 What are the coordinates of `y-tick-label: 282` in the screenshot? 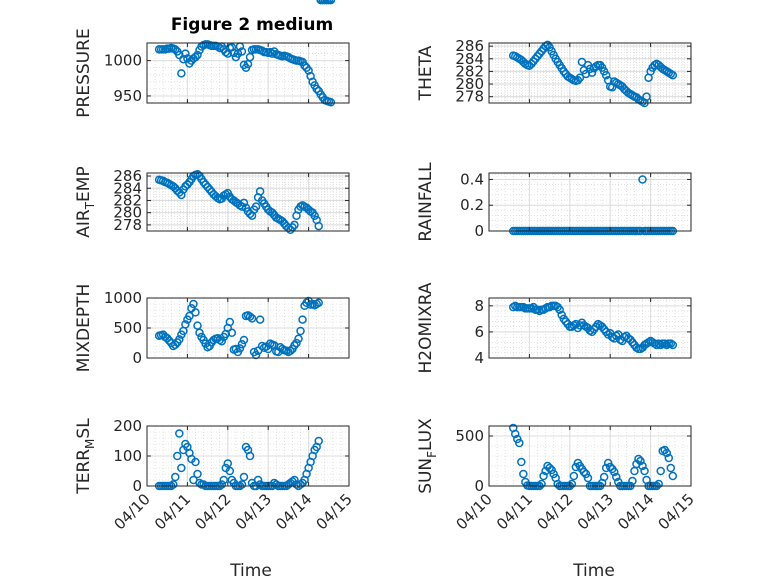 It's located at (469, 71).